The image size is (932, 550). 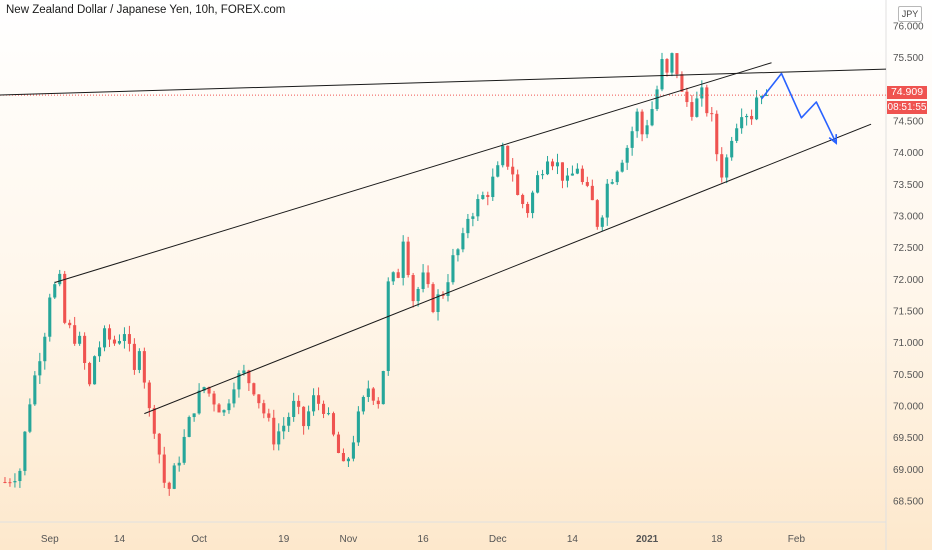 What do you see at coordinates (717, 539) in the screenshot?
I see `x-tick-label: 18` at bounding box center [717, 539].